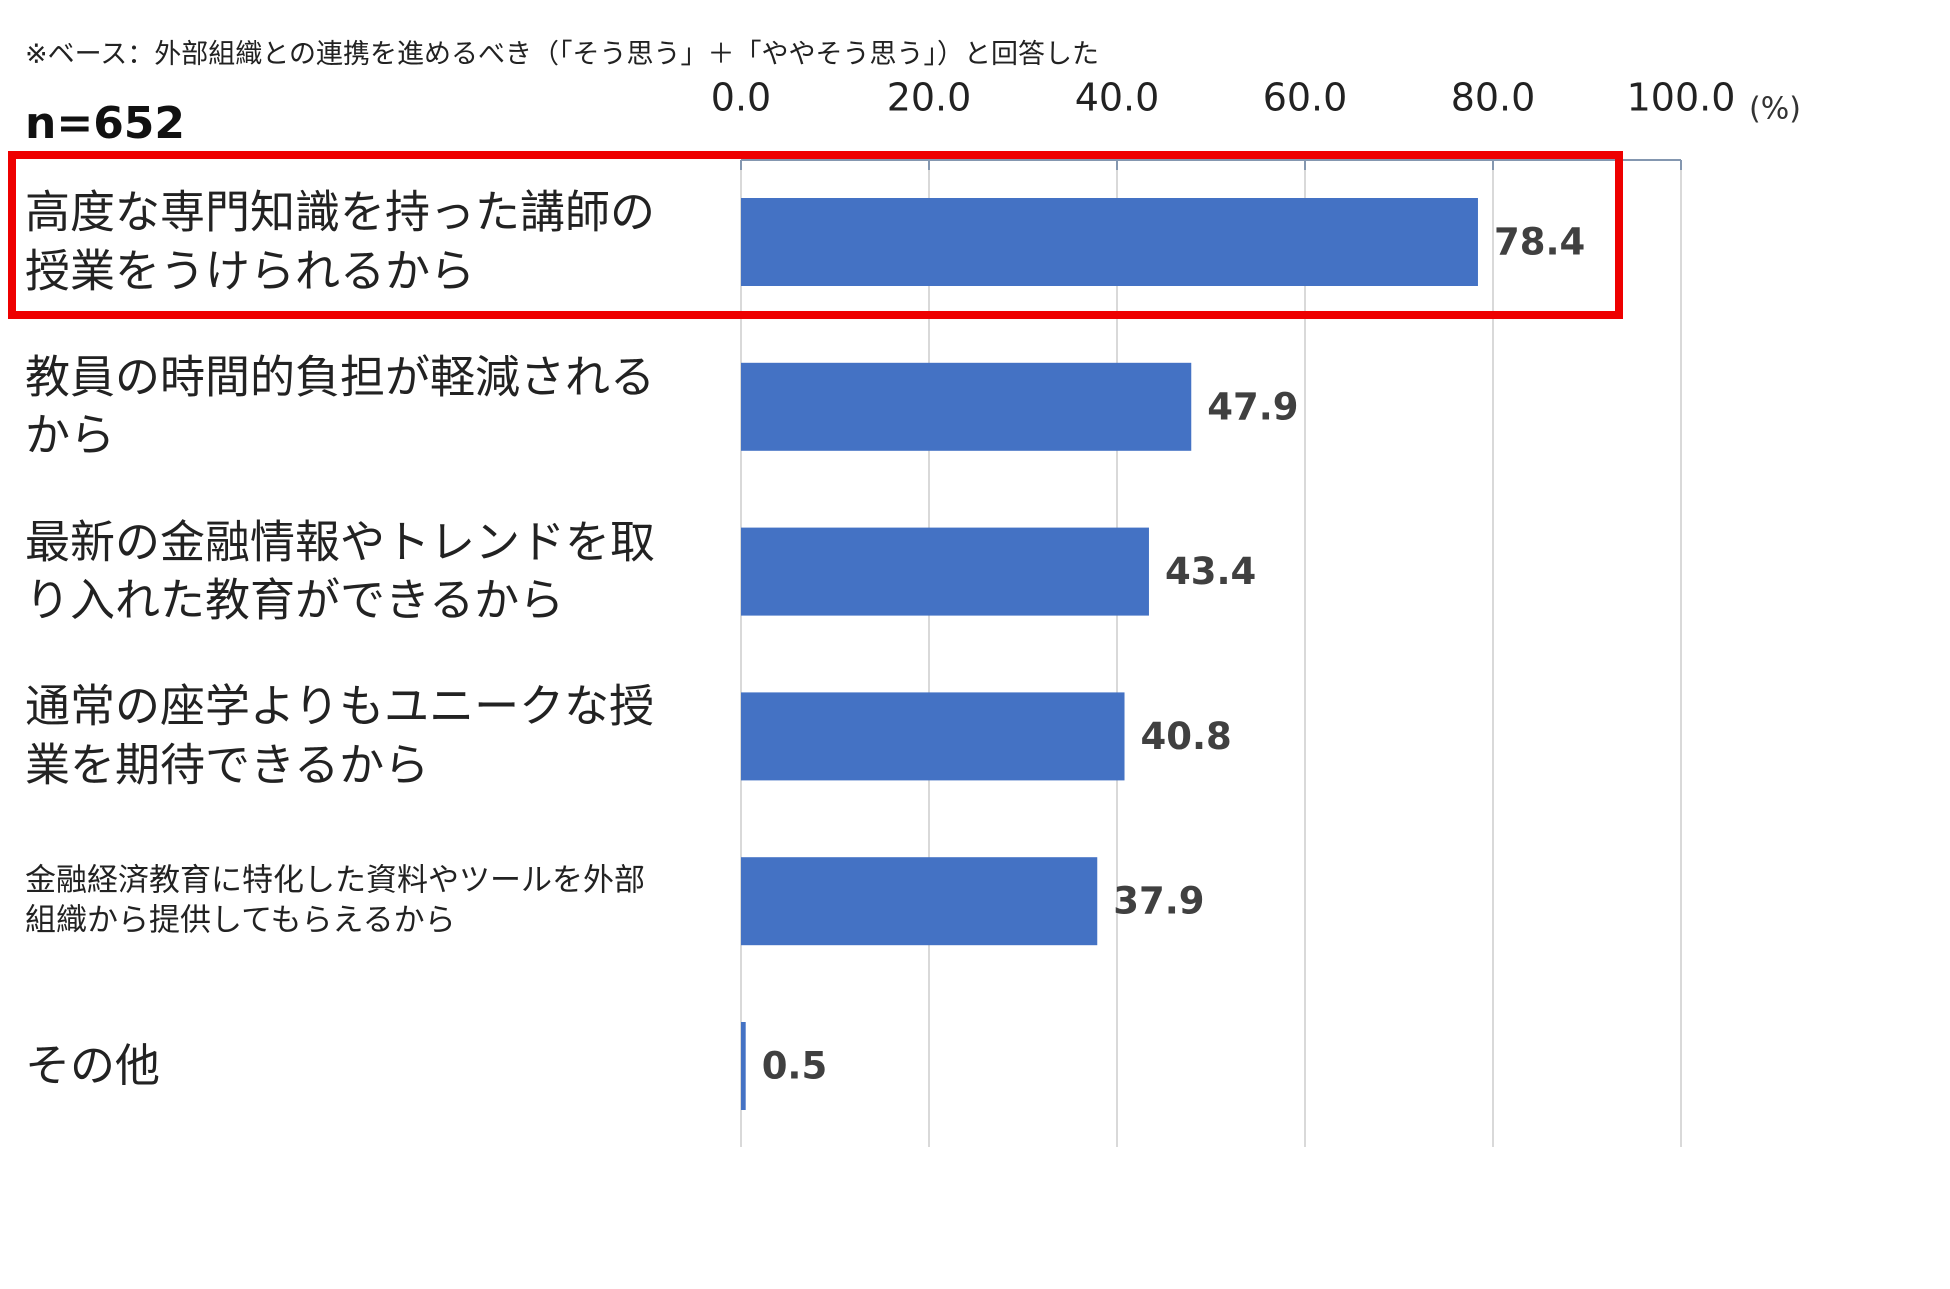 Image resolution: width=1950 pixels, height=1289 pixels. Describe the element at coordinates (93, 1065) in the screenshot. I see `category-label: その他` at that location.